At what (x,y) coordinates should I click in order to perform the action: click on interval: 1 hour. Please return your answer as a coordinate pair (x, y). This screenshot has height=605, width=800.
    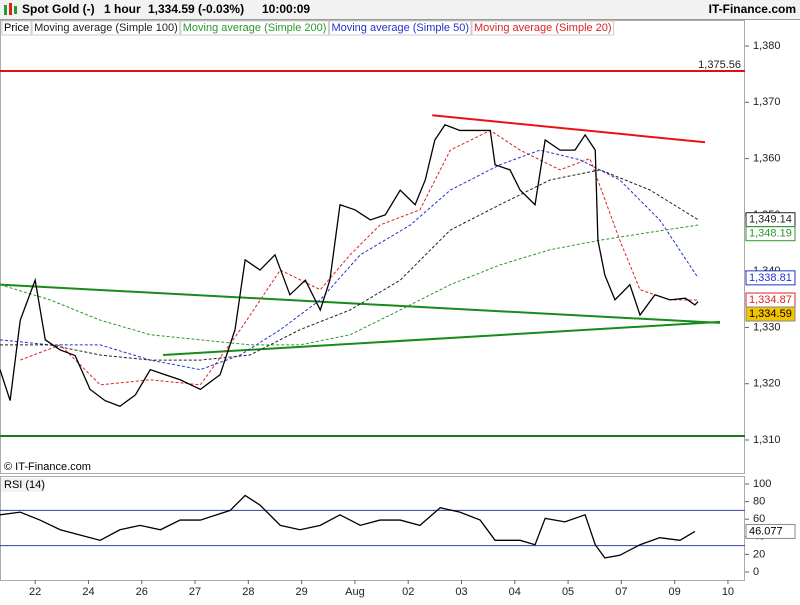
    Looking at the image, I should click on (122, 9).